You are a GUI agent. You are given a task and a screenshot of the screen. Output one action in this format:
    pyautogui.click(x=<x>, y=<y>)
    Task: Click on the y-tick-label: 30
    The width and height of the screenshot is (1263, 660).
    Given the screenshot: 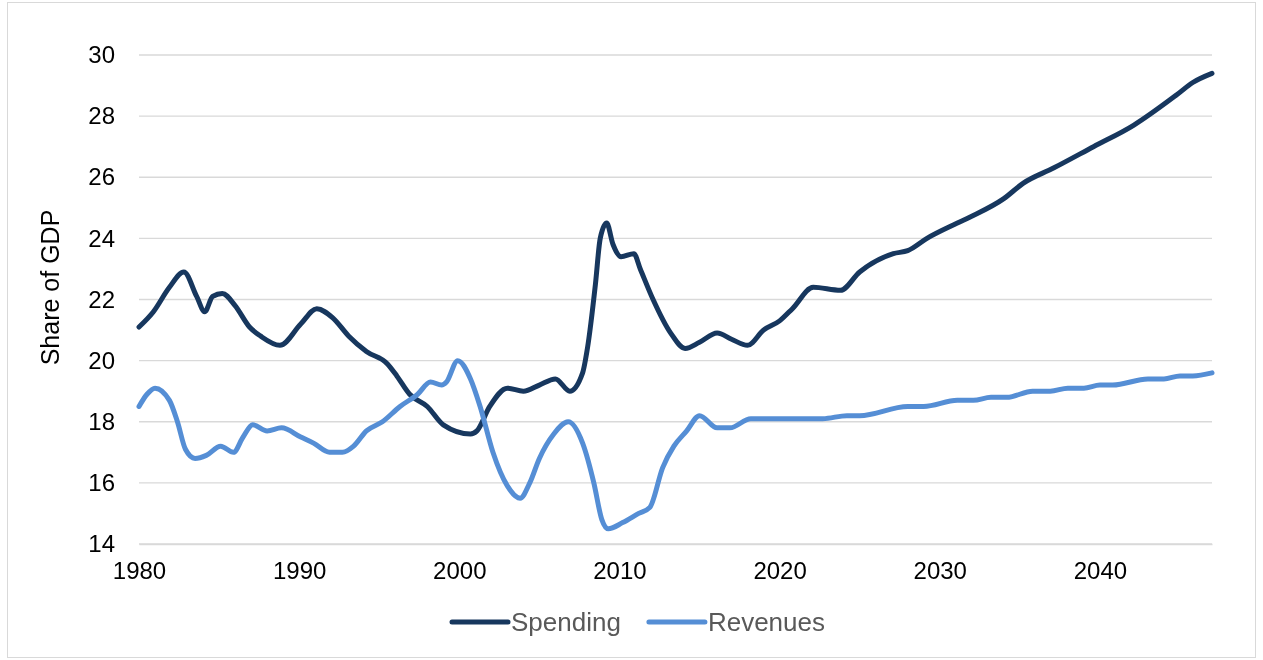 What is the action you would take?
    pyautogui.click(x=101, y=55)
    